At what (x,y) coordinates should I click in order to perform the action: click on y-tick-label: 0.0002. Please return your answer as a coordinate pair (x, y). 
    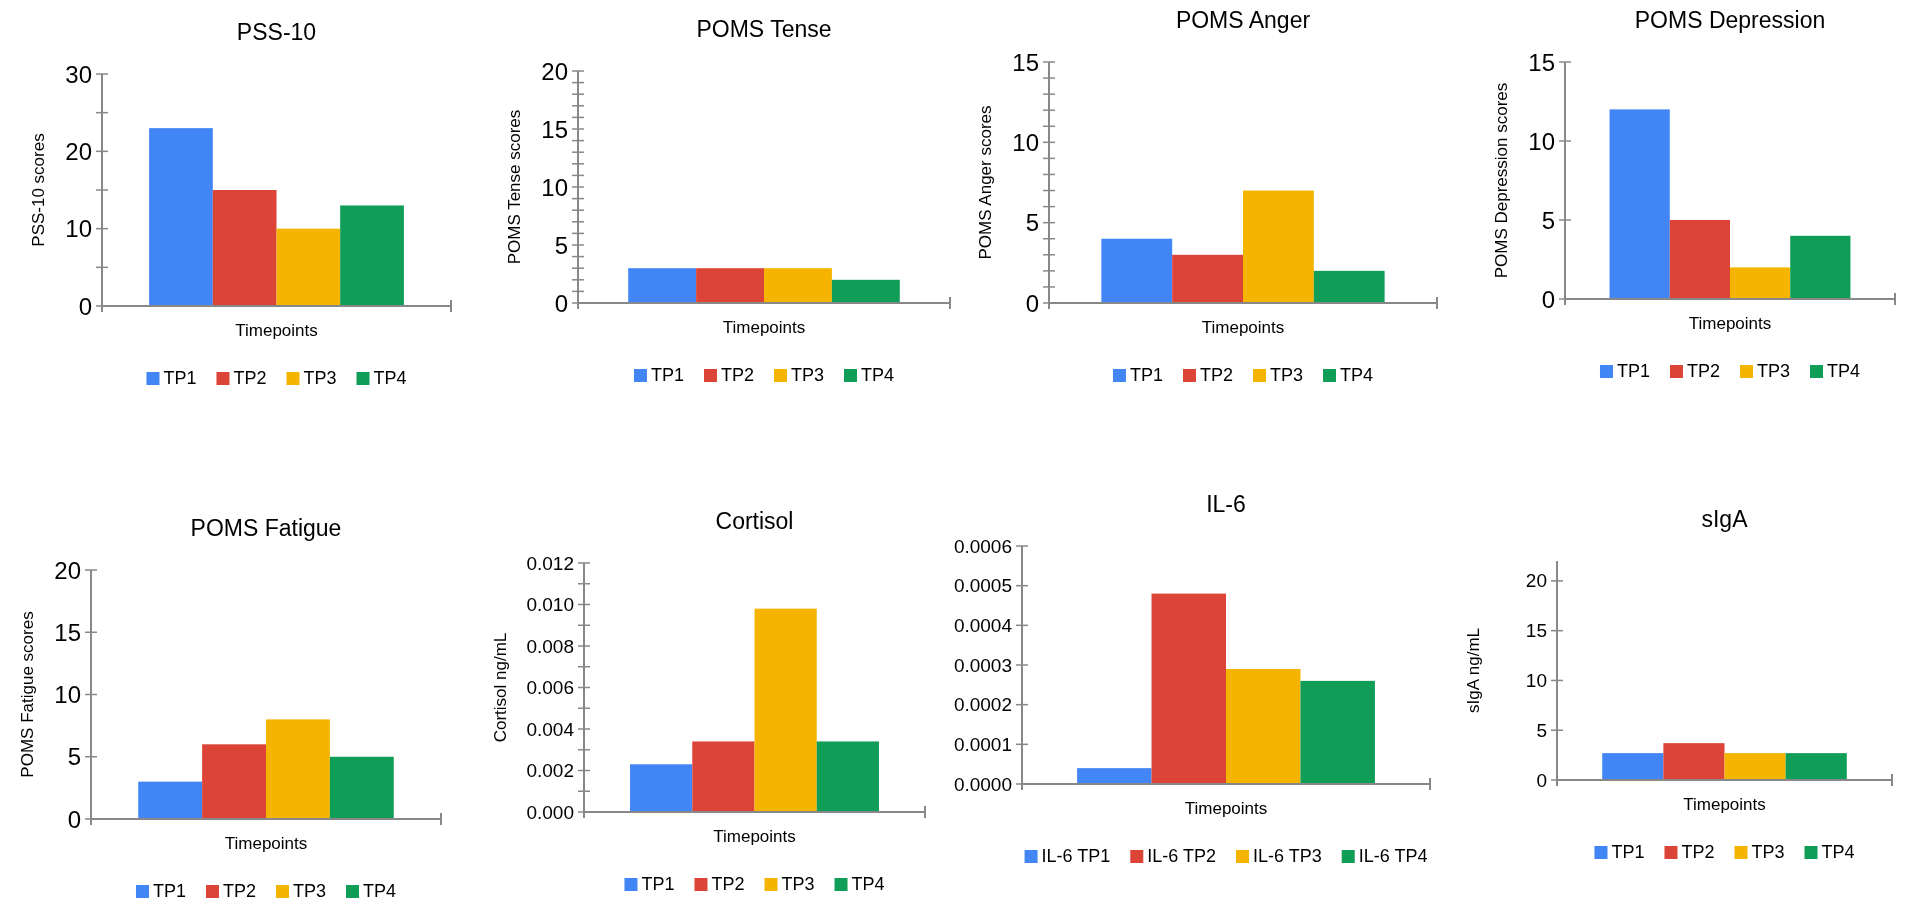
    Looking at the image, I should click on (982, 705).